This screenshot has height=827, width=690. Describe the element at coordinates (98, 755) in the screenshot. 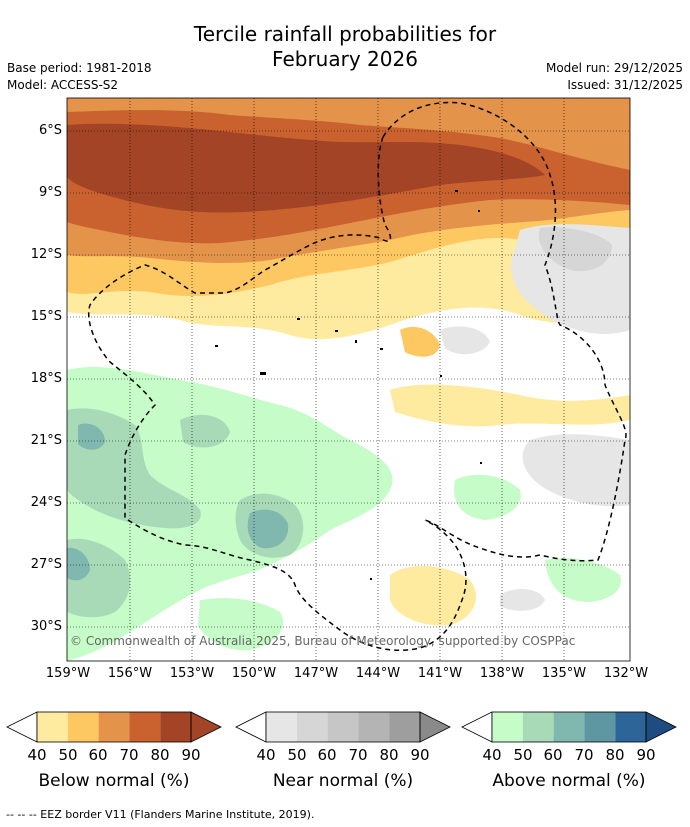

I see `below-tick-60: 60` at that location.